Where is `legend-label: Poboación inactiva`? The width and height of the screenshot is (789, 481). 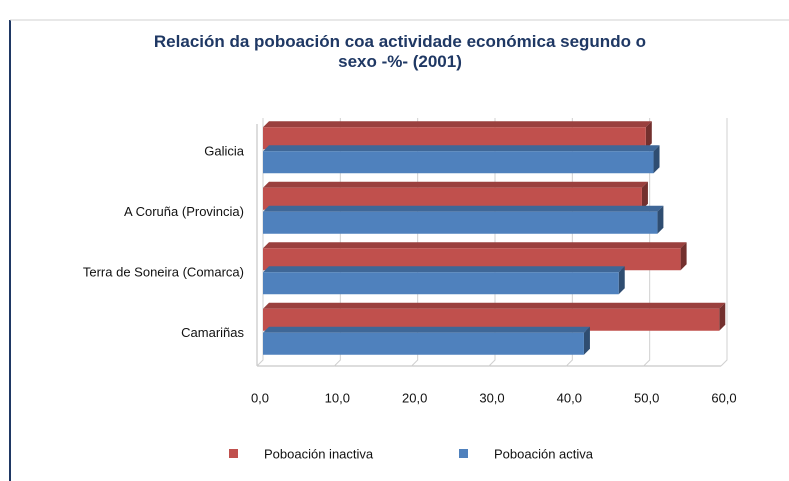
legend-label: Poboación inactiva is located at coordinates (319, 453).